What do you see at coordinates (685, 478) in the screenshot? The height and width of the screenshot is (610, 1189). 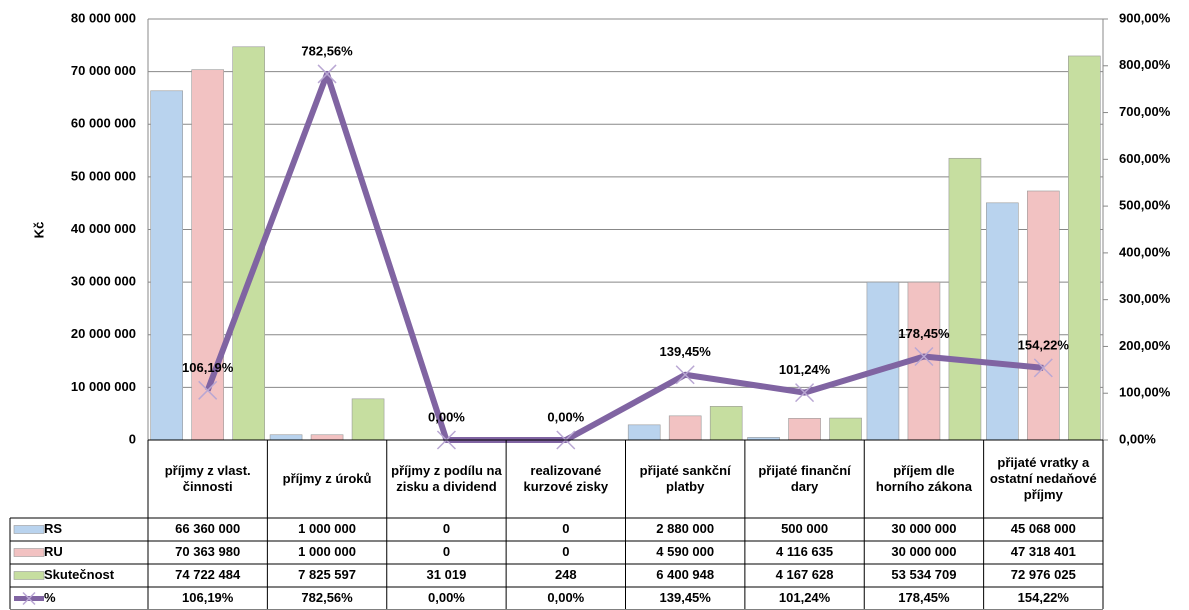 I see `category-label: přijaté sankční platby` at bounding box center [685, 478].